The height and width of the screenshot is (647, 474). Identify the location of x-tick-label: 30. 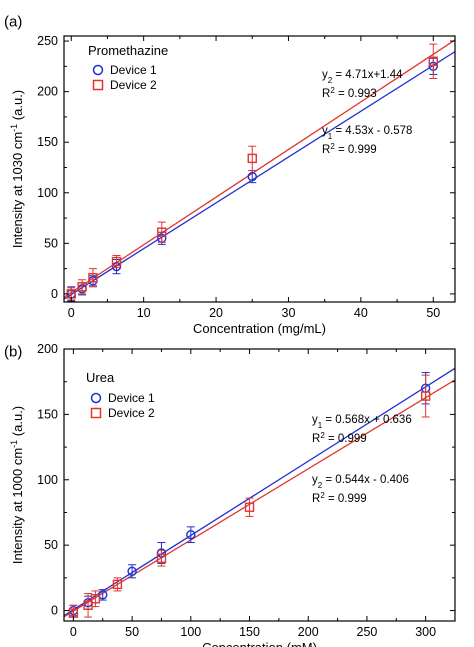
(289, 313).